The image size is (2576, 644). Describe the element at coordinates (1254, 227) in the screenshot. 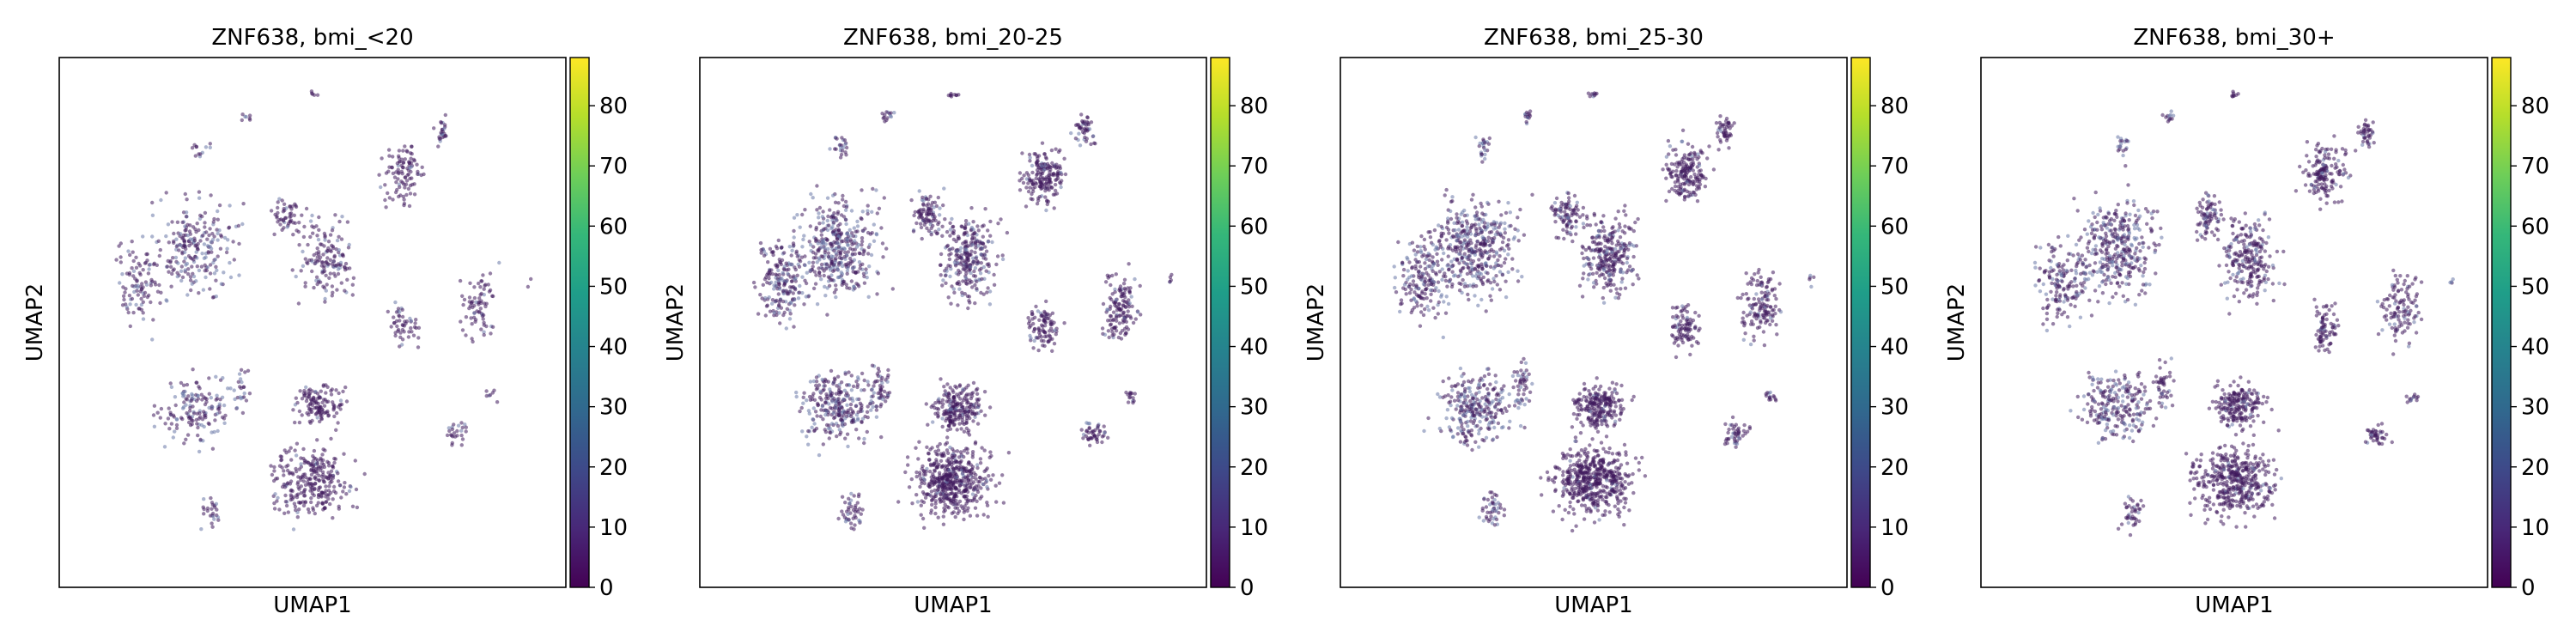

I see `colorbar-tick-label: 60` at that location.